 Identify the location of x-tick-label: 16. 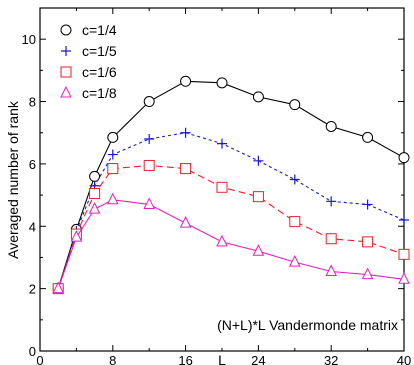
(185, 359).